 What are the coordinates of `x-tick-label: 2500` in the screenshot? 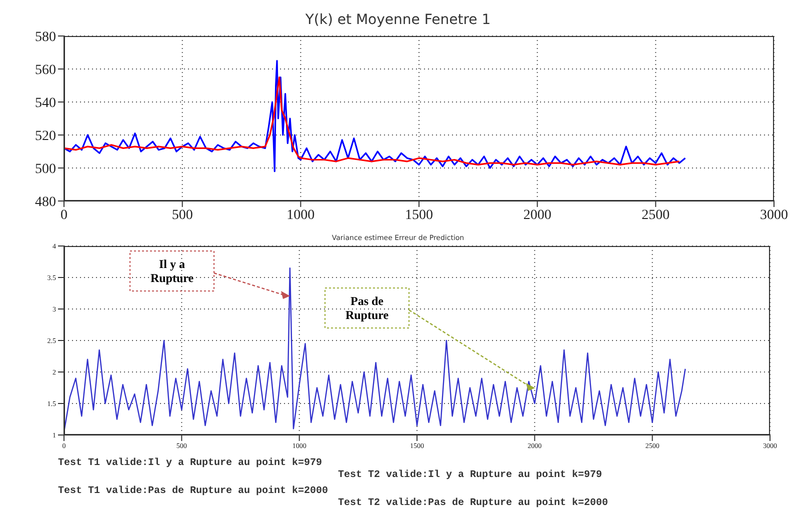 It's located at (656, 215).